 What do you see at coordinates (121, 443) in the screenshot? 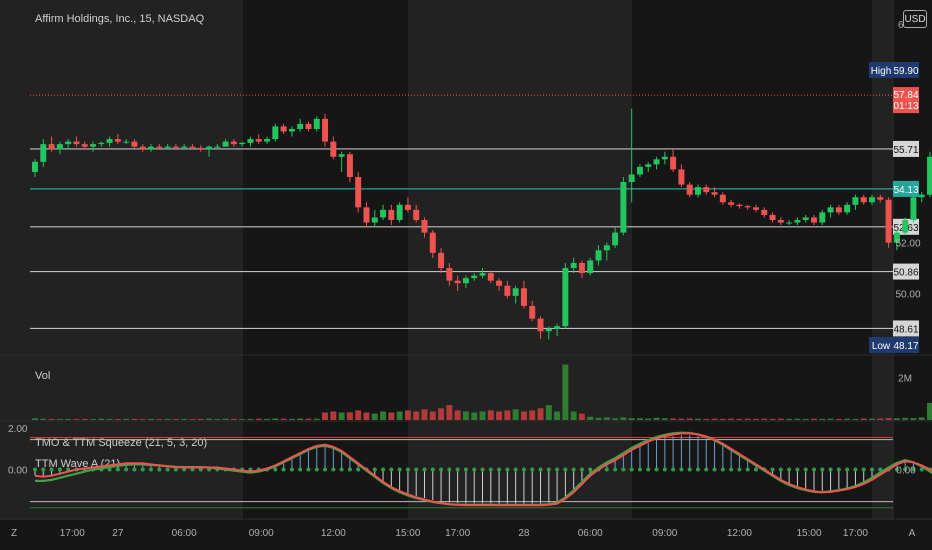
I see `oscillator-title: TMO & TTM Squeeze (21, 5, 3, 20)` at bounding box center [121, 443].